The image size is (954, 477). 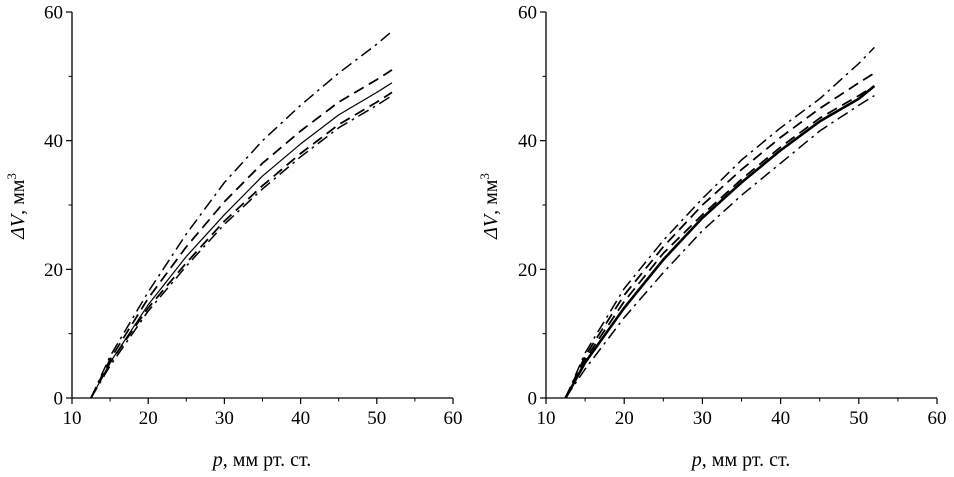 I want to click on chart-right-y-tick-label-3: 60, so click(x=527, y=13).